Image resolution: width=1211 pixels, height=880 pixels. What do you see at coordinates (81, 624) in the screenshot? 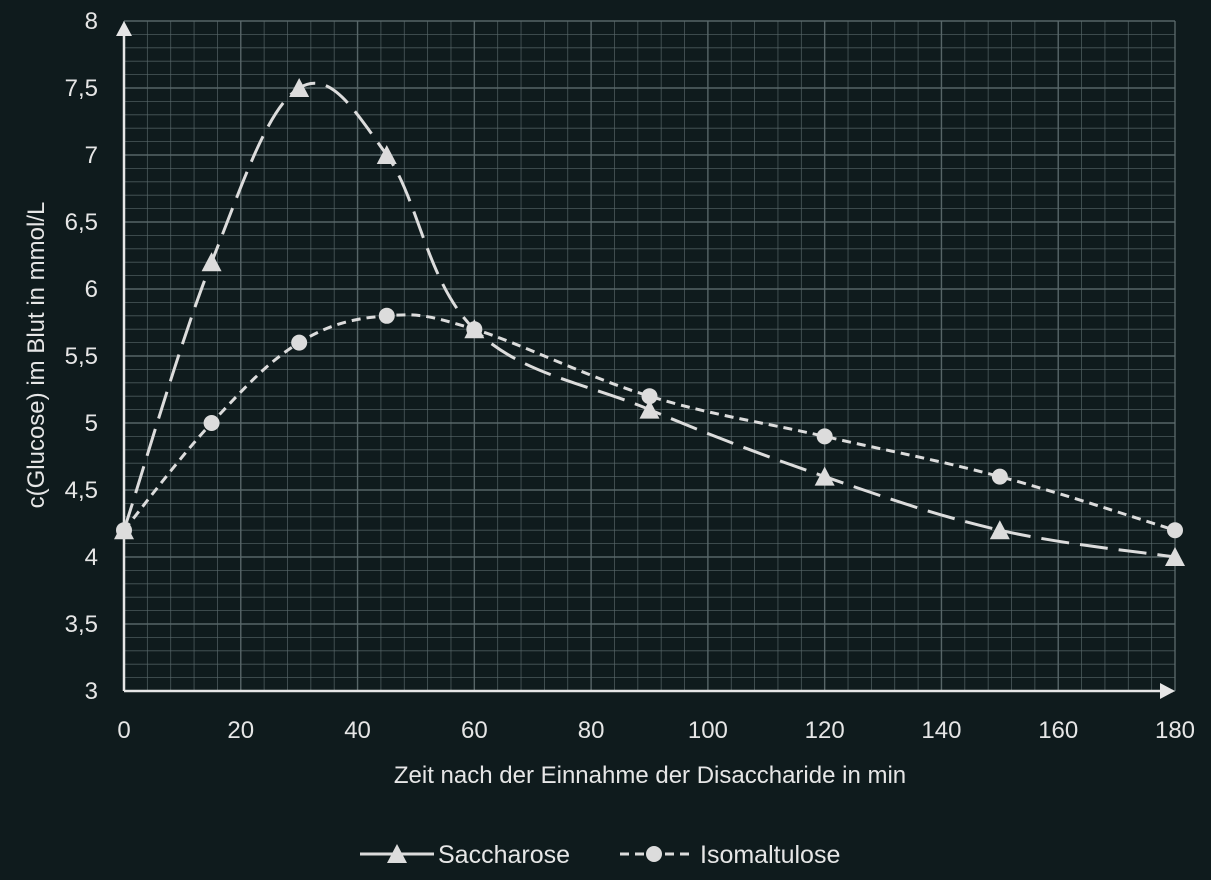
I see `y-tick-label: 3,5` at bounding box center [81, 624].